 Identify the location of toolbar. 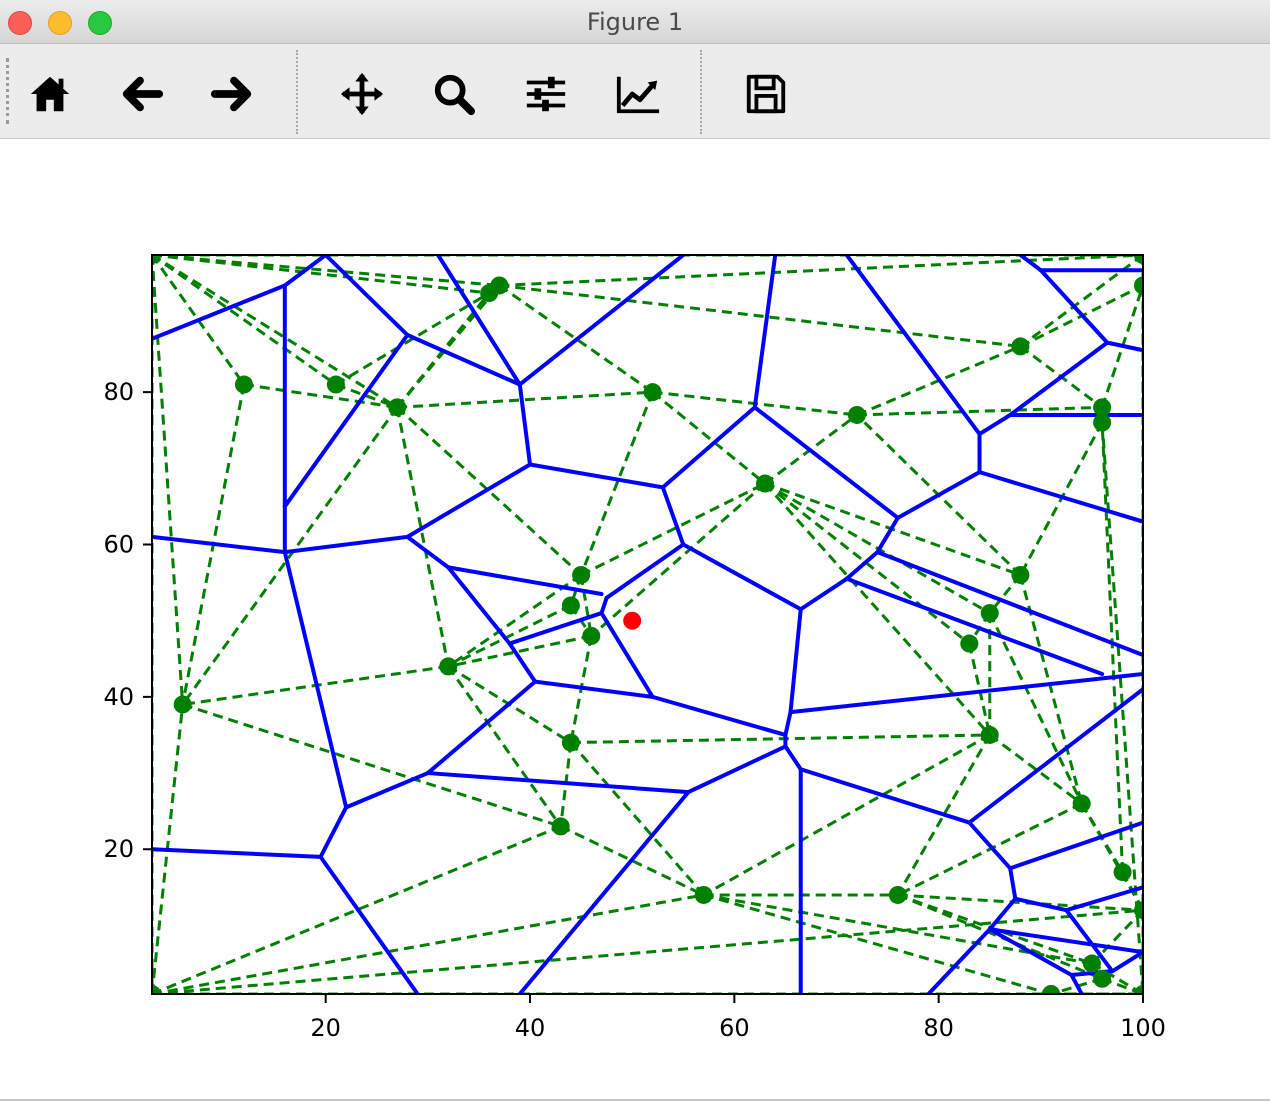
(635, 91).